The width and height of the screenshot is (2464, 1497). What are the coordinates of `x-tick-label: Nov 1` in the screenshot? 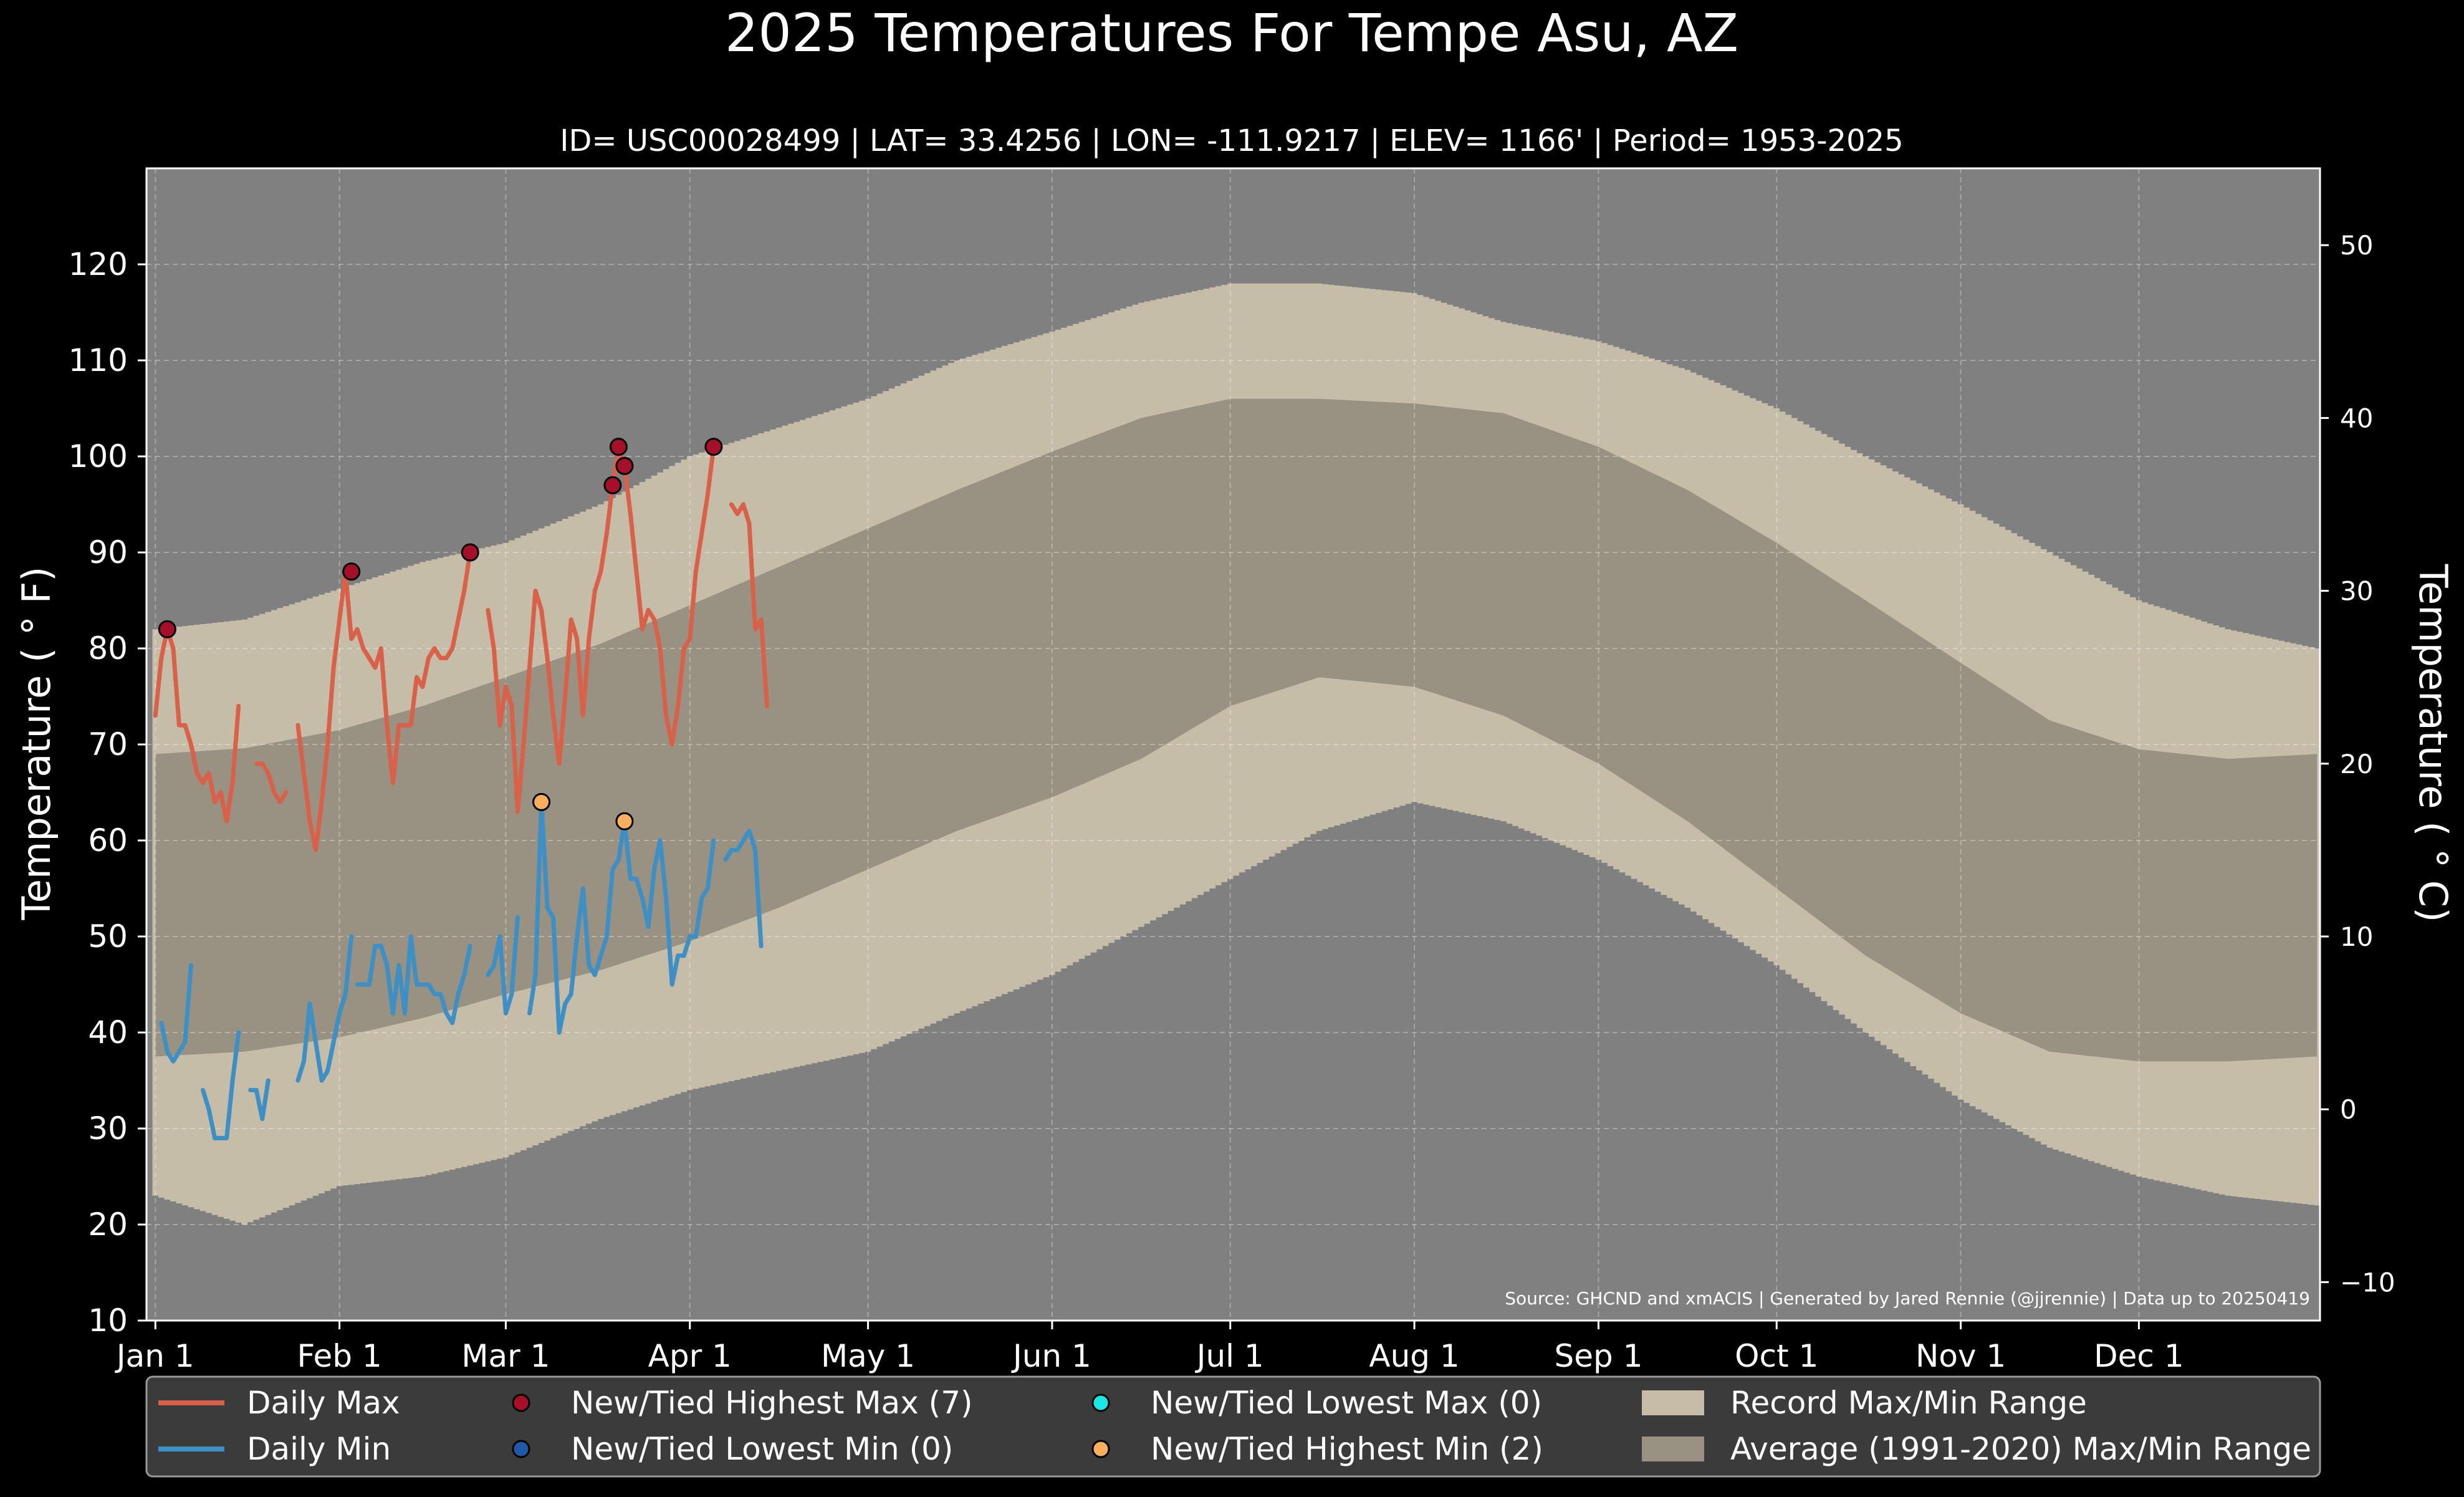 It's located at (1960, 1356).